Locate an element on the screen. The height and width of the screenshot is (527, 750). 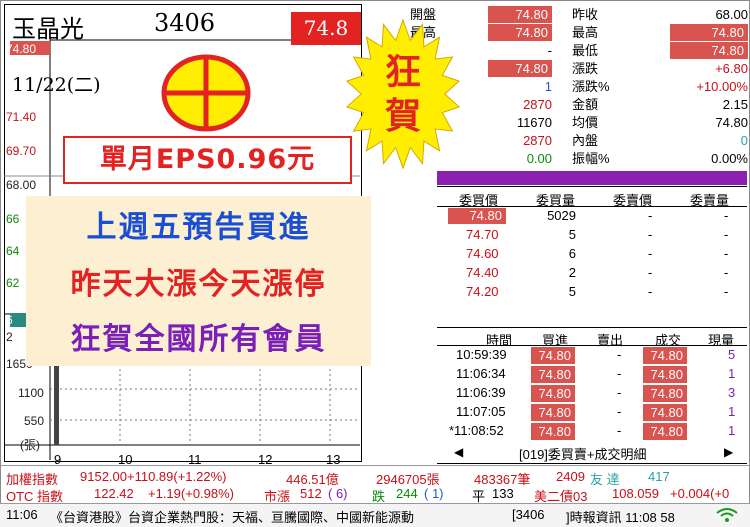
celebration-star-icon: 狂 賀 is located at coordinates (403, 94).